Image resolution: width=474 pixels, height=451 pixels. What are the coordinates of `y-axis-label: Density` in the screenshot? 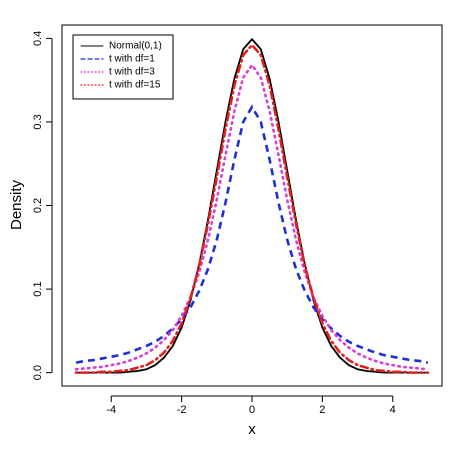 It's located at (16, 204).